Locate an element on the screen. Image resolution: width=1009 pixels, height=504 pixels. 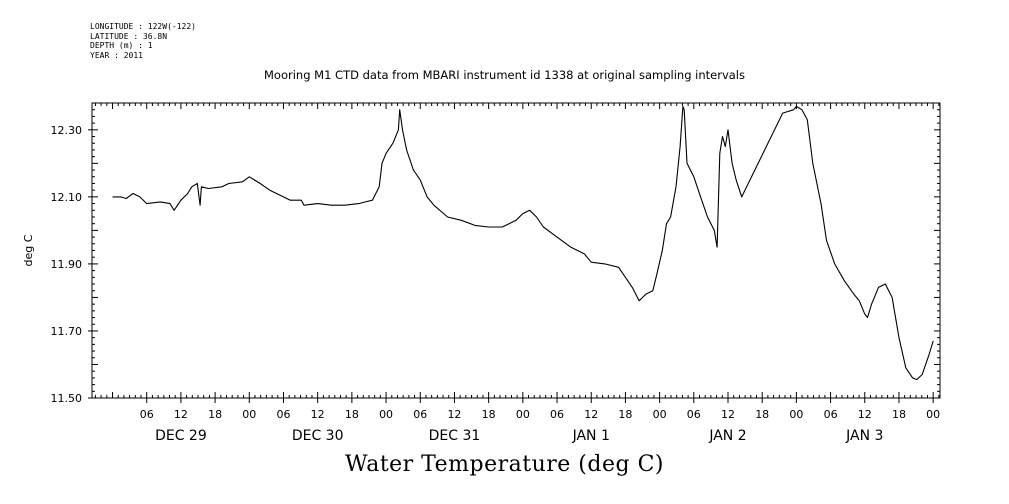
y-tick-label: 11.90 is located at coordinates (67, 264).